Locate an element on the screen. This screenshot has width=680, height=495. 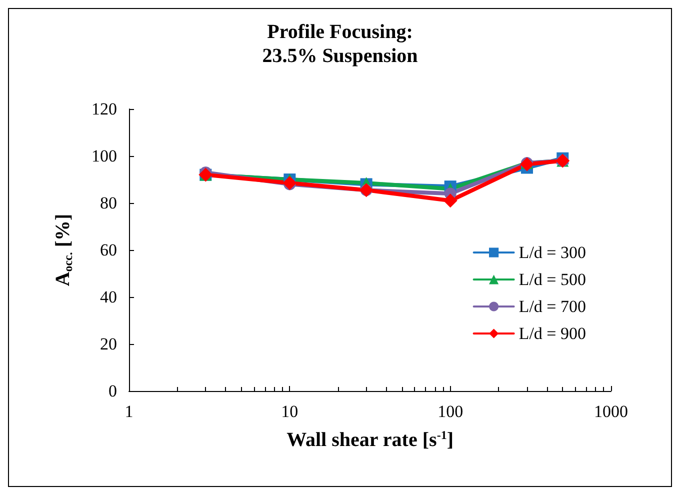
y-tick-label: 60 is located at coordinates (108, 250).